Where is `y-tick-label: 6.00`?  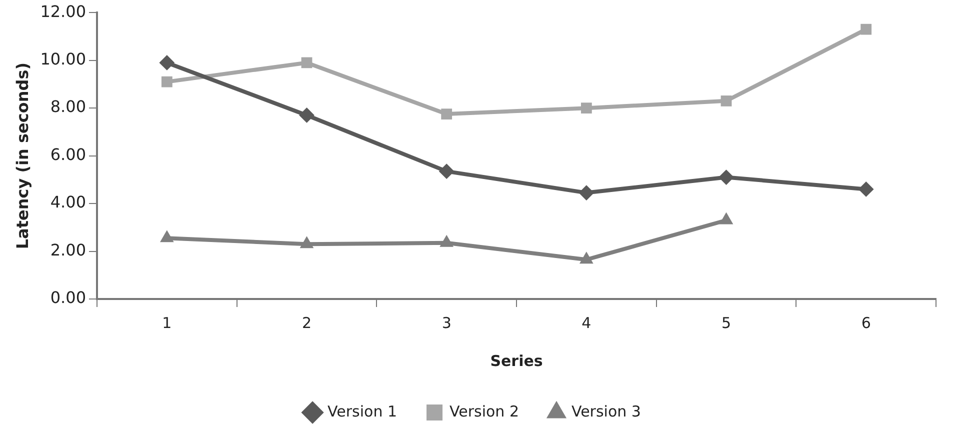
y-tick-label: 6.00 is located at coordinates (68, 154).